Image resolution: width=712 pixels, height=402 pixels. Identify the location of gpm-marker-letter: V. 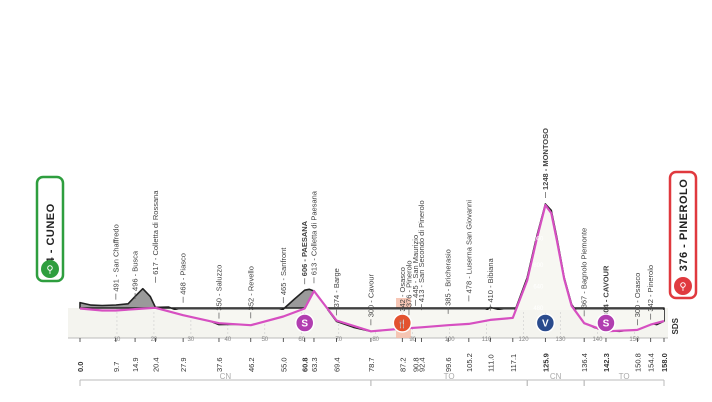
(545, 324).